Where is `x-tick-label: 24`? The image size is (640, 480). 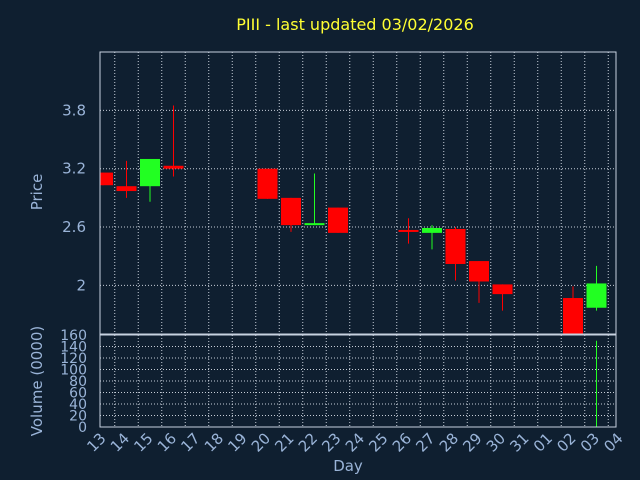 x-tick-label: 24 is located at coordinates (355, 442).